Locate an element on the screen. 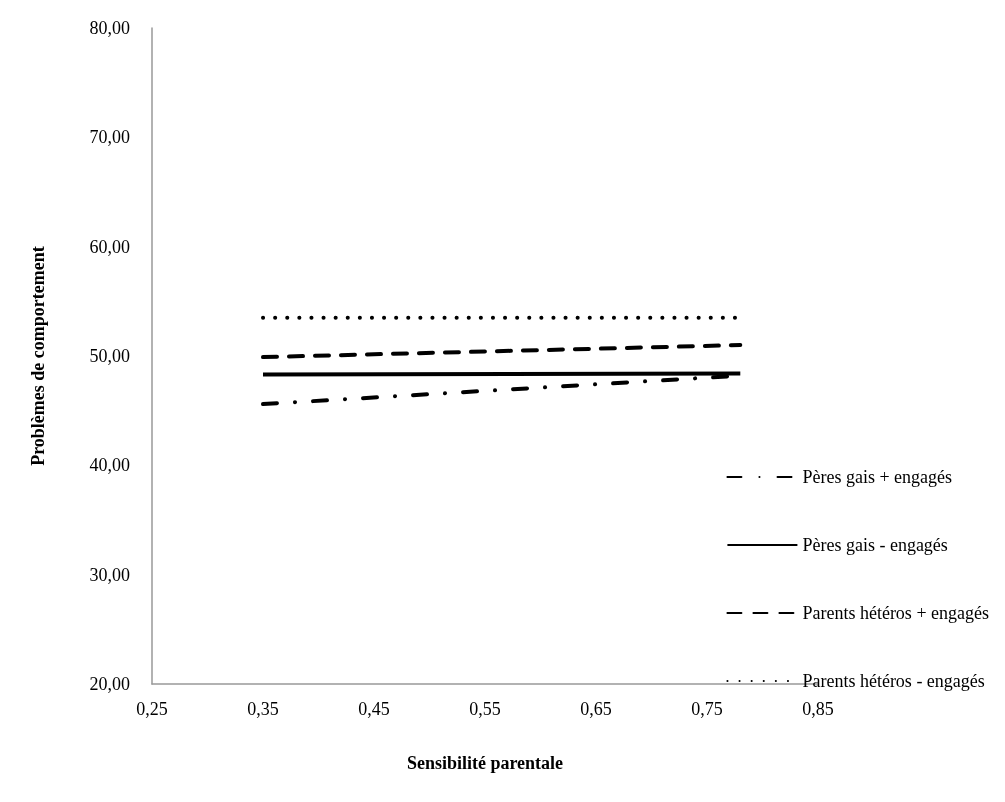 The image size is (1005, 802). legend-label: Parents hétéros - engagés is located at coordinates (893, 681).